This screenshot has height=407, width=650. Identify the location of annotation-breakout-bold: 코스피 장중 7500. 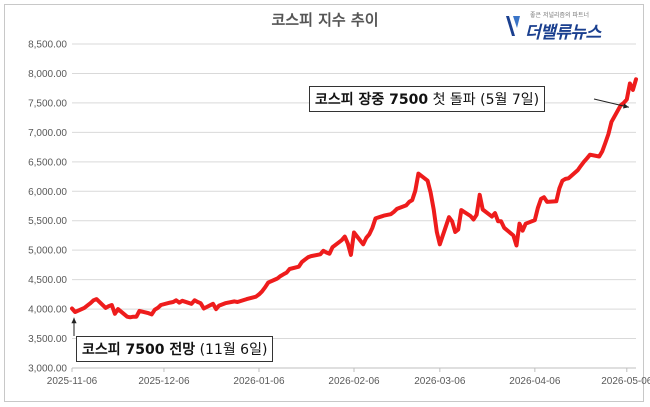
(372, 100).